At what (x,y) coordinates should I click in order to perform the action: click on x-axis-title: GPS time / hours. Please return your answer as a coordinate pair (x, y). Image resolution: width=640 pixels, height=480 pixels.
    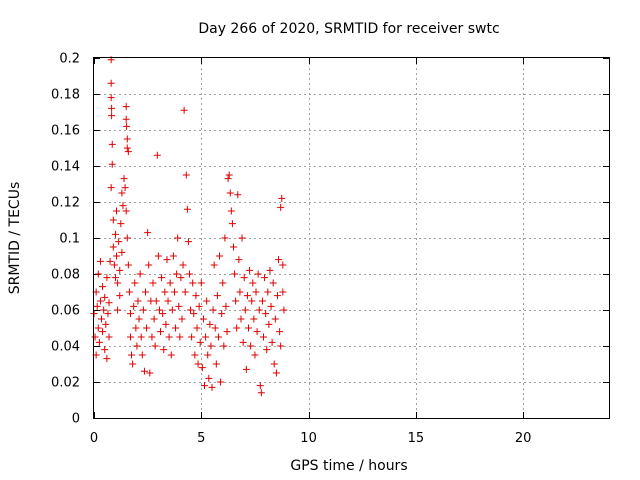
    Looking at the image, I should click on (348, 466).